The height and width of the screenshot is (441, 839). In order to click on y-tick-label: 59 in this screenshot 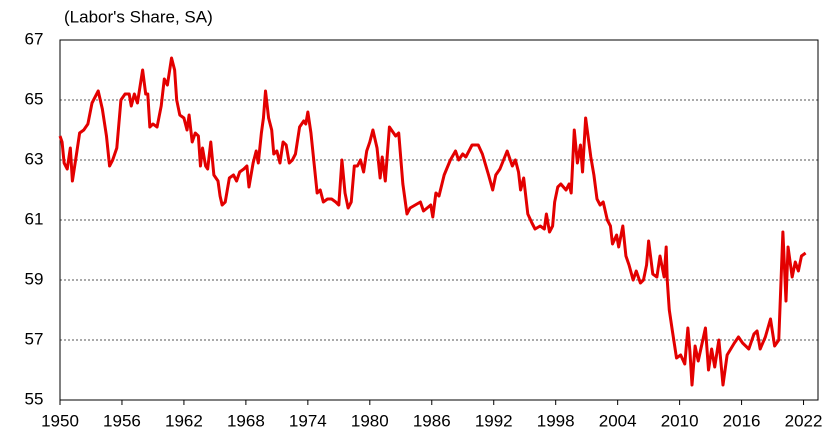, I will do `click(34, 278)`.